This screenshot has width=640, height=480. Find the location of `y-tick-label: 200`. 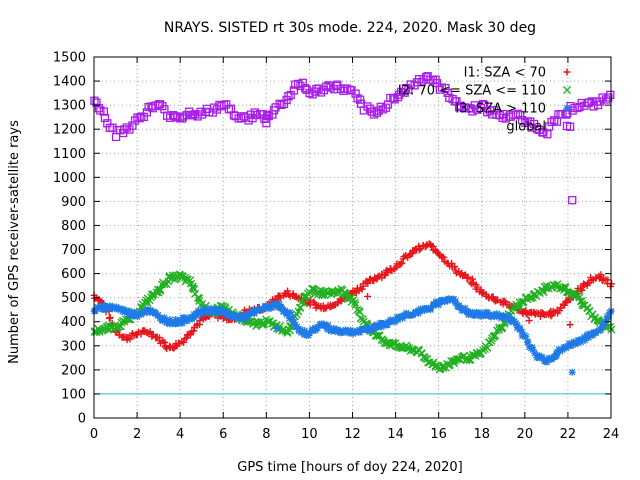

y-tick-label: 200 is located at coordinates (73, 370).